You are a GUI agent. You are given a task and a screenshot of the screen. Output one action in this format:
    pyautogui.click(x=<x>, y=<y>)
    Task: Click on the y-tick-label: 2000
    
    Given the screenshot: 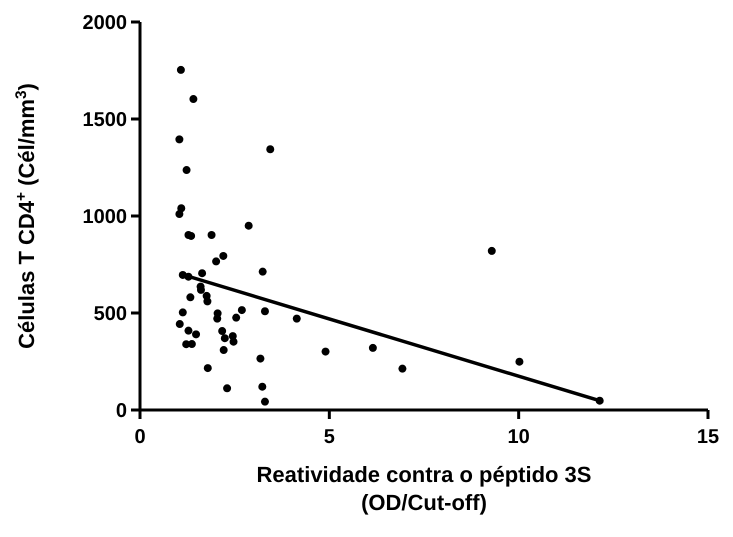 What is the action you would take?
    pyautogui.click(x=104, y=23)
    